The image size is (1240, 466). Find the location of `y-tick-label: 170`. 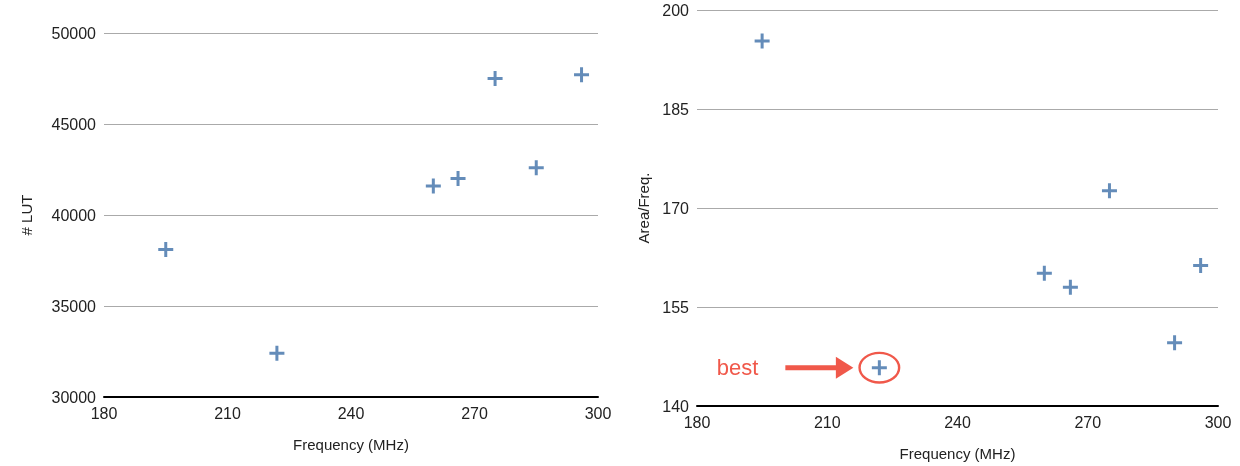

y-tick-label: 170 is located at coordinates (676, 208).